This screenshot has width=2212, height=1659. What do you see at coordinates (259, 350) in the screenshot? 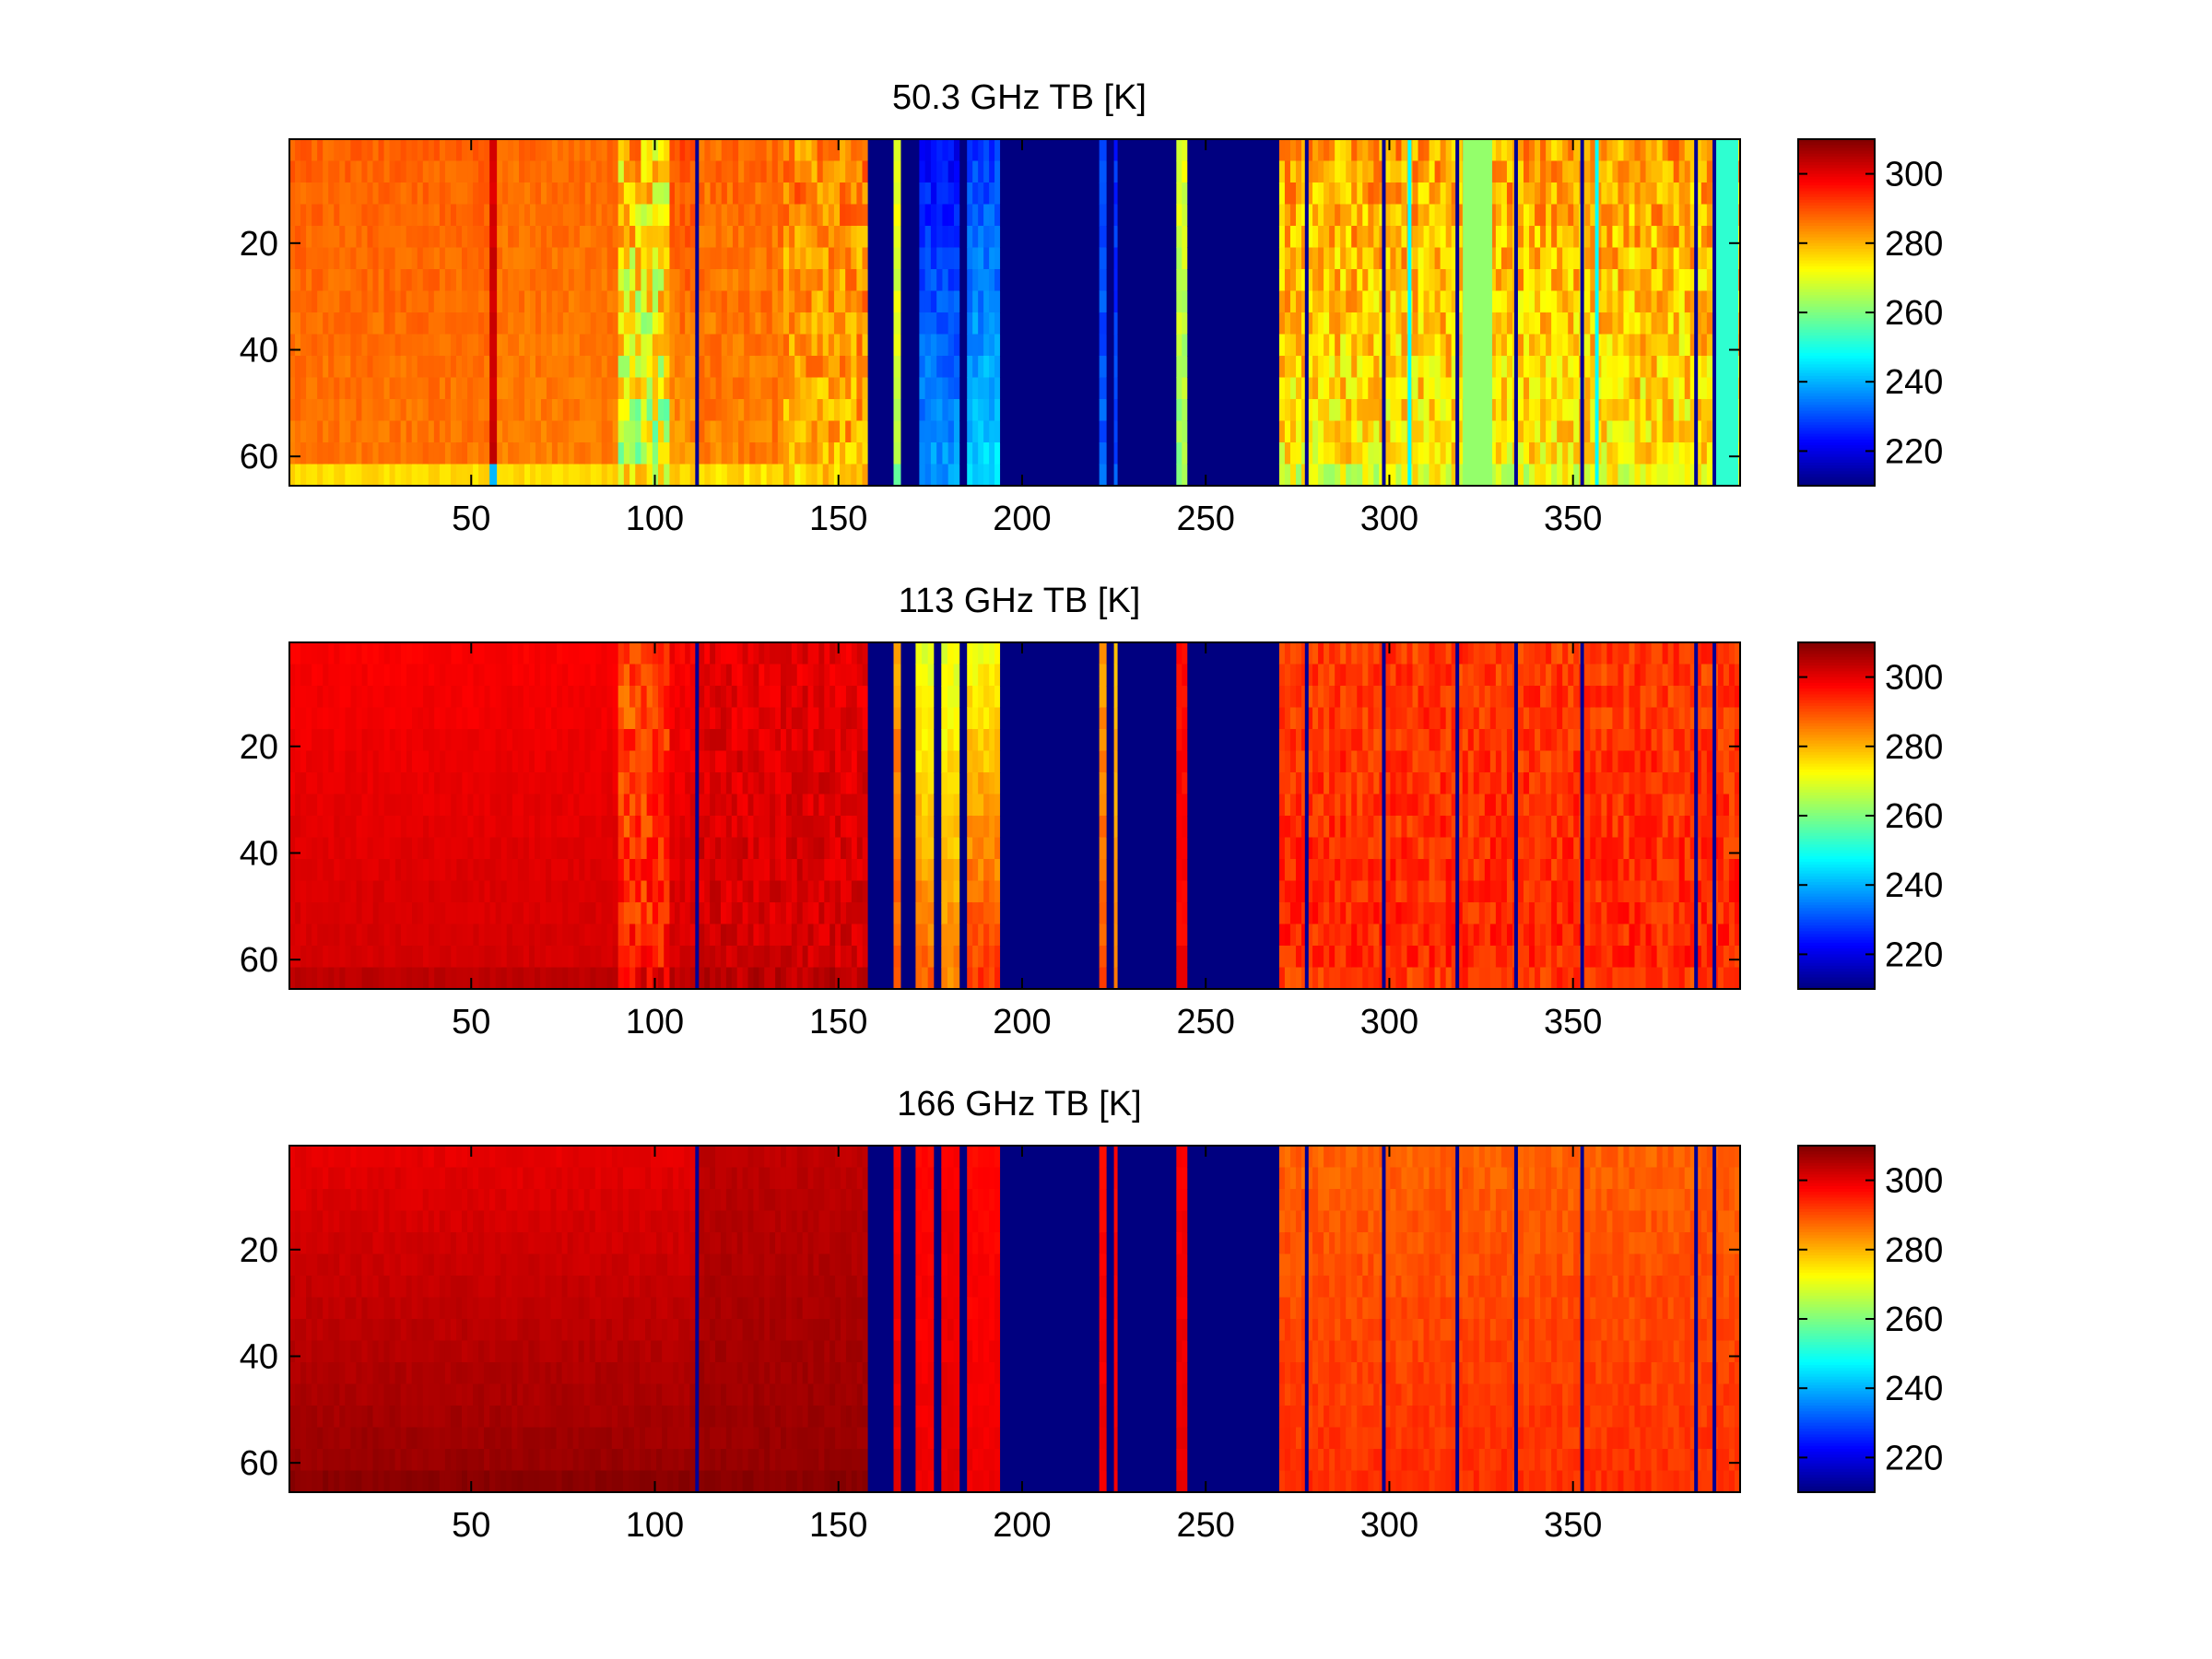
I see `y-tick-label: 40` at bounding box center [259, 350].